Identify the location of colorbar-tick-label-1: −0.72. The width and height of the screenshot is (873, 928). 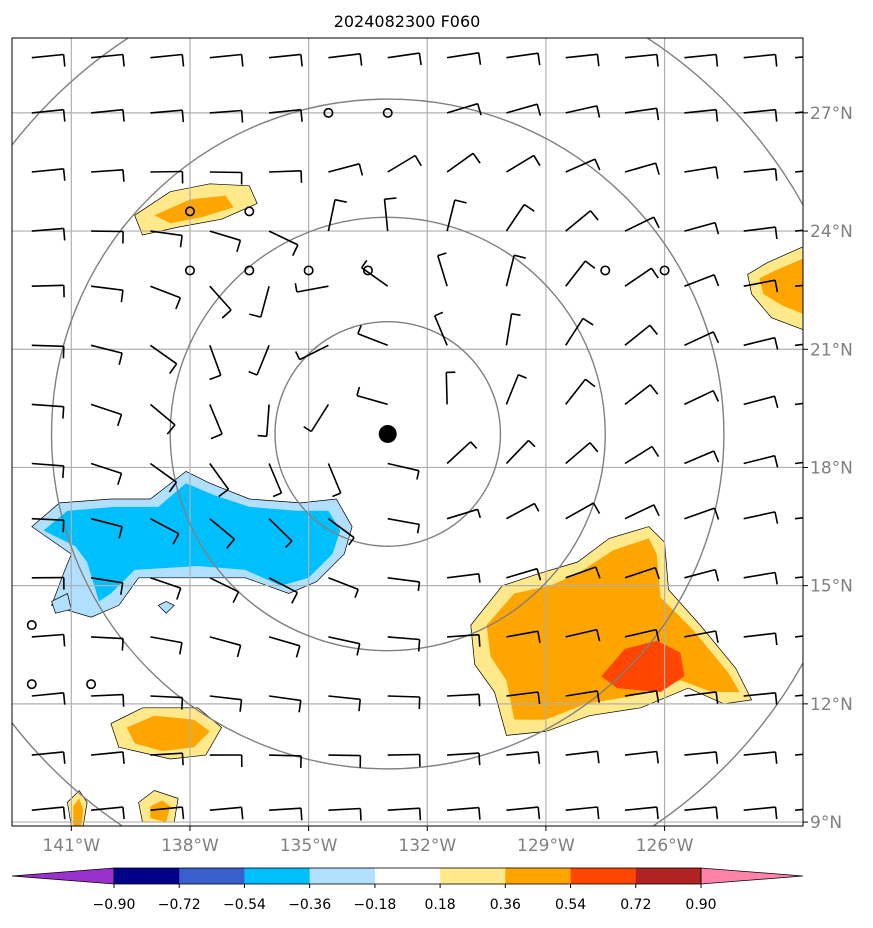
(179, 905).